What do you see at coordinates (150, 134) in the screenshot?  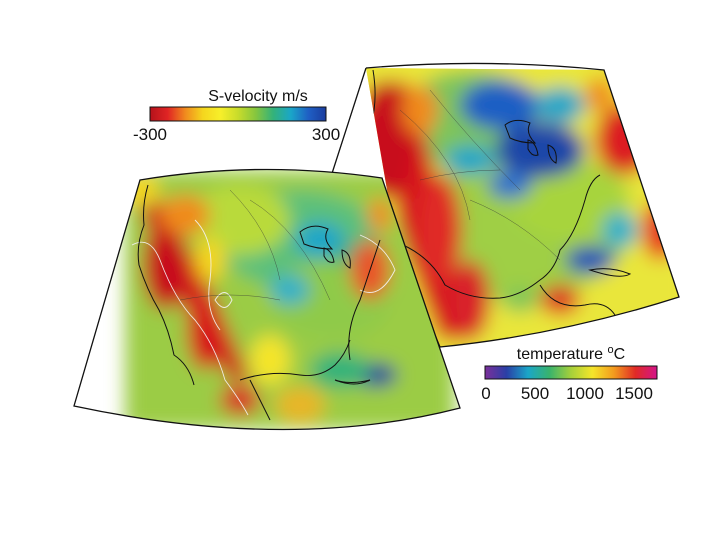 I see `velocity-legend-min: -300` at bounding box center [150, 134].